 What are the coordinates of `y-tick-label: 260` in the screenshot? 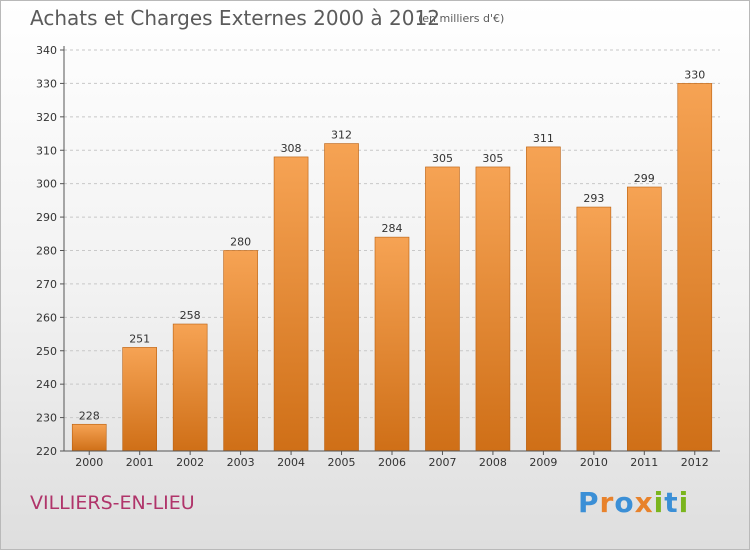 It's located at (46, 317).